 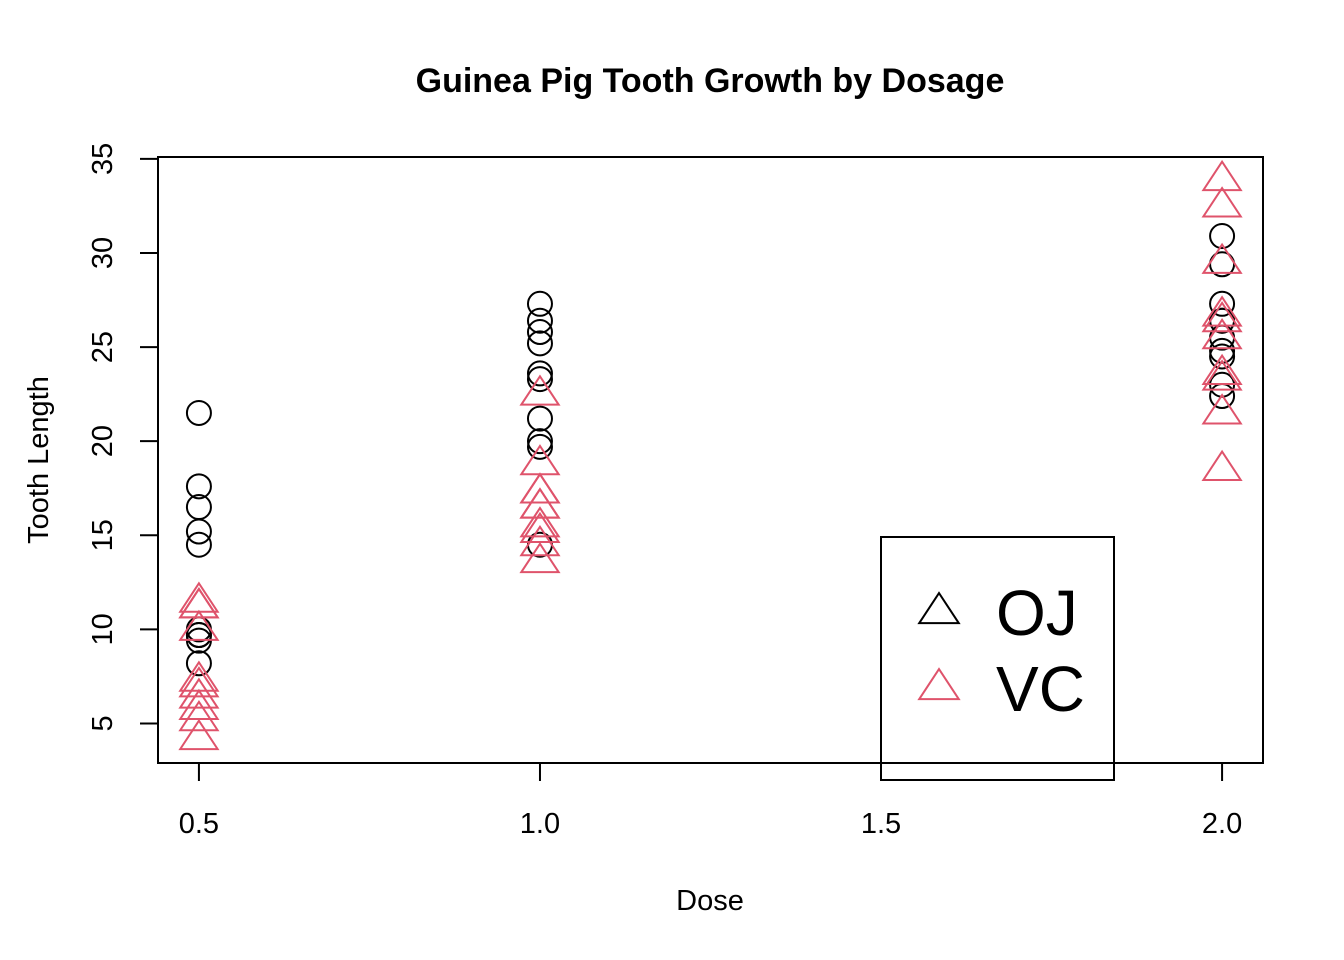 What do you see at coordinates (939, 608) in the screenshot?
I see `legend-marker-oj` at bounding box center [939, 608].